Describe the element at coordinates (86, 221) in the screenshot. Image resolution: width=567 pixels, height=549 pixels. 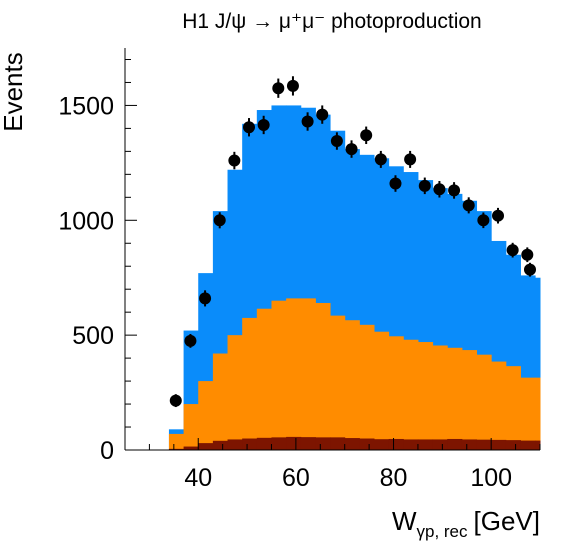
I see `y-tick-label: 1000` at that location.